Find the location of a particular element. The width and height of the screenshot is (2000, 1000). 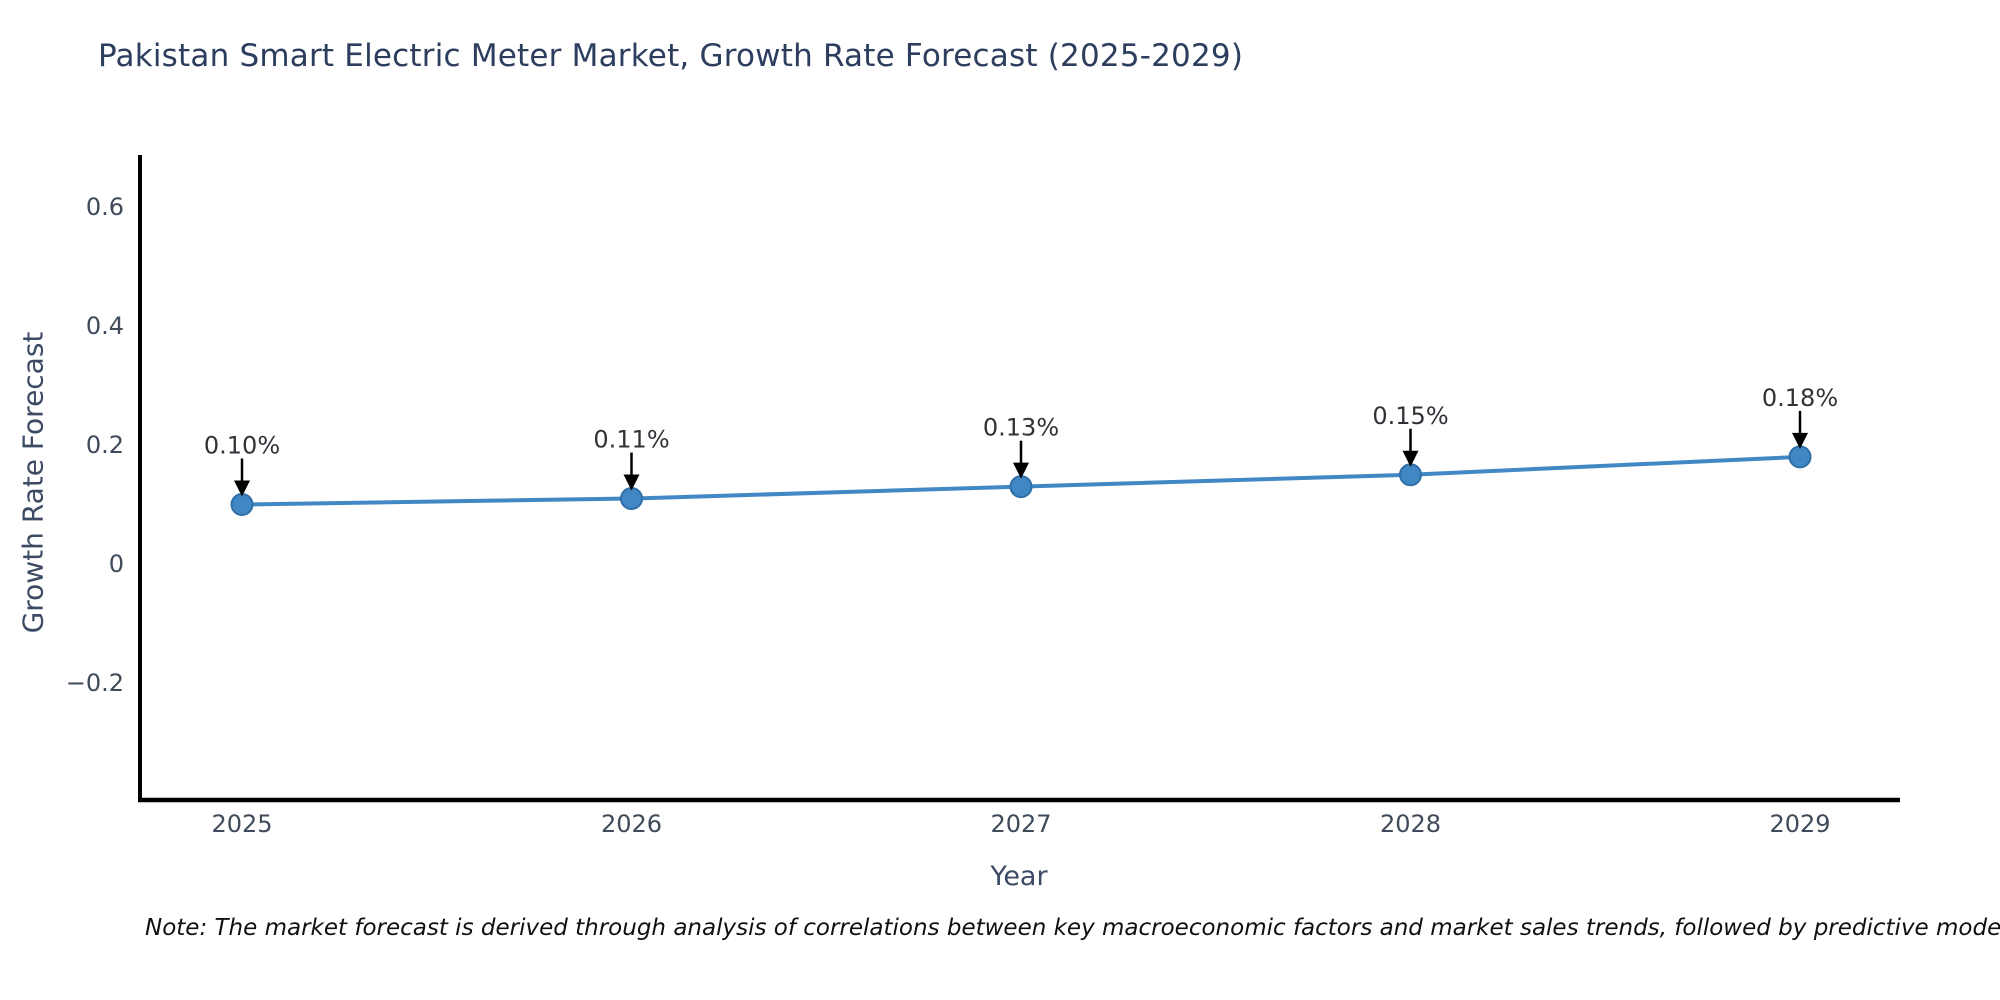

y-tick-label: 0.4 is located at coordinates (105, 326).